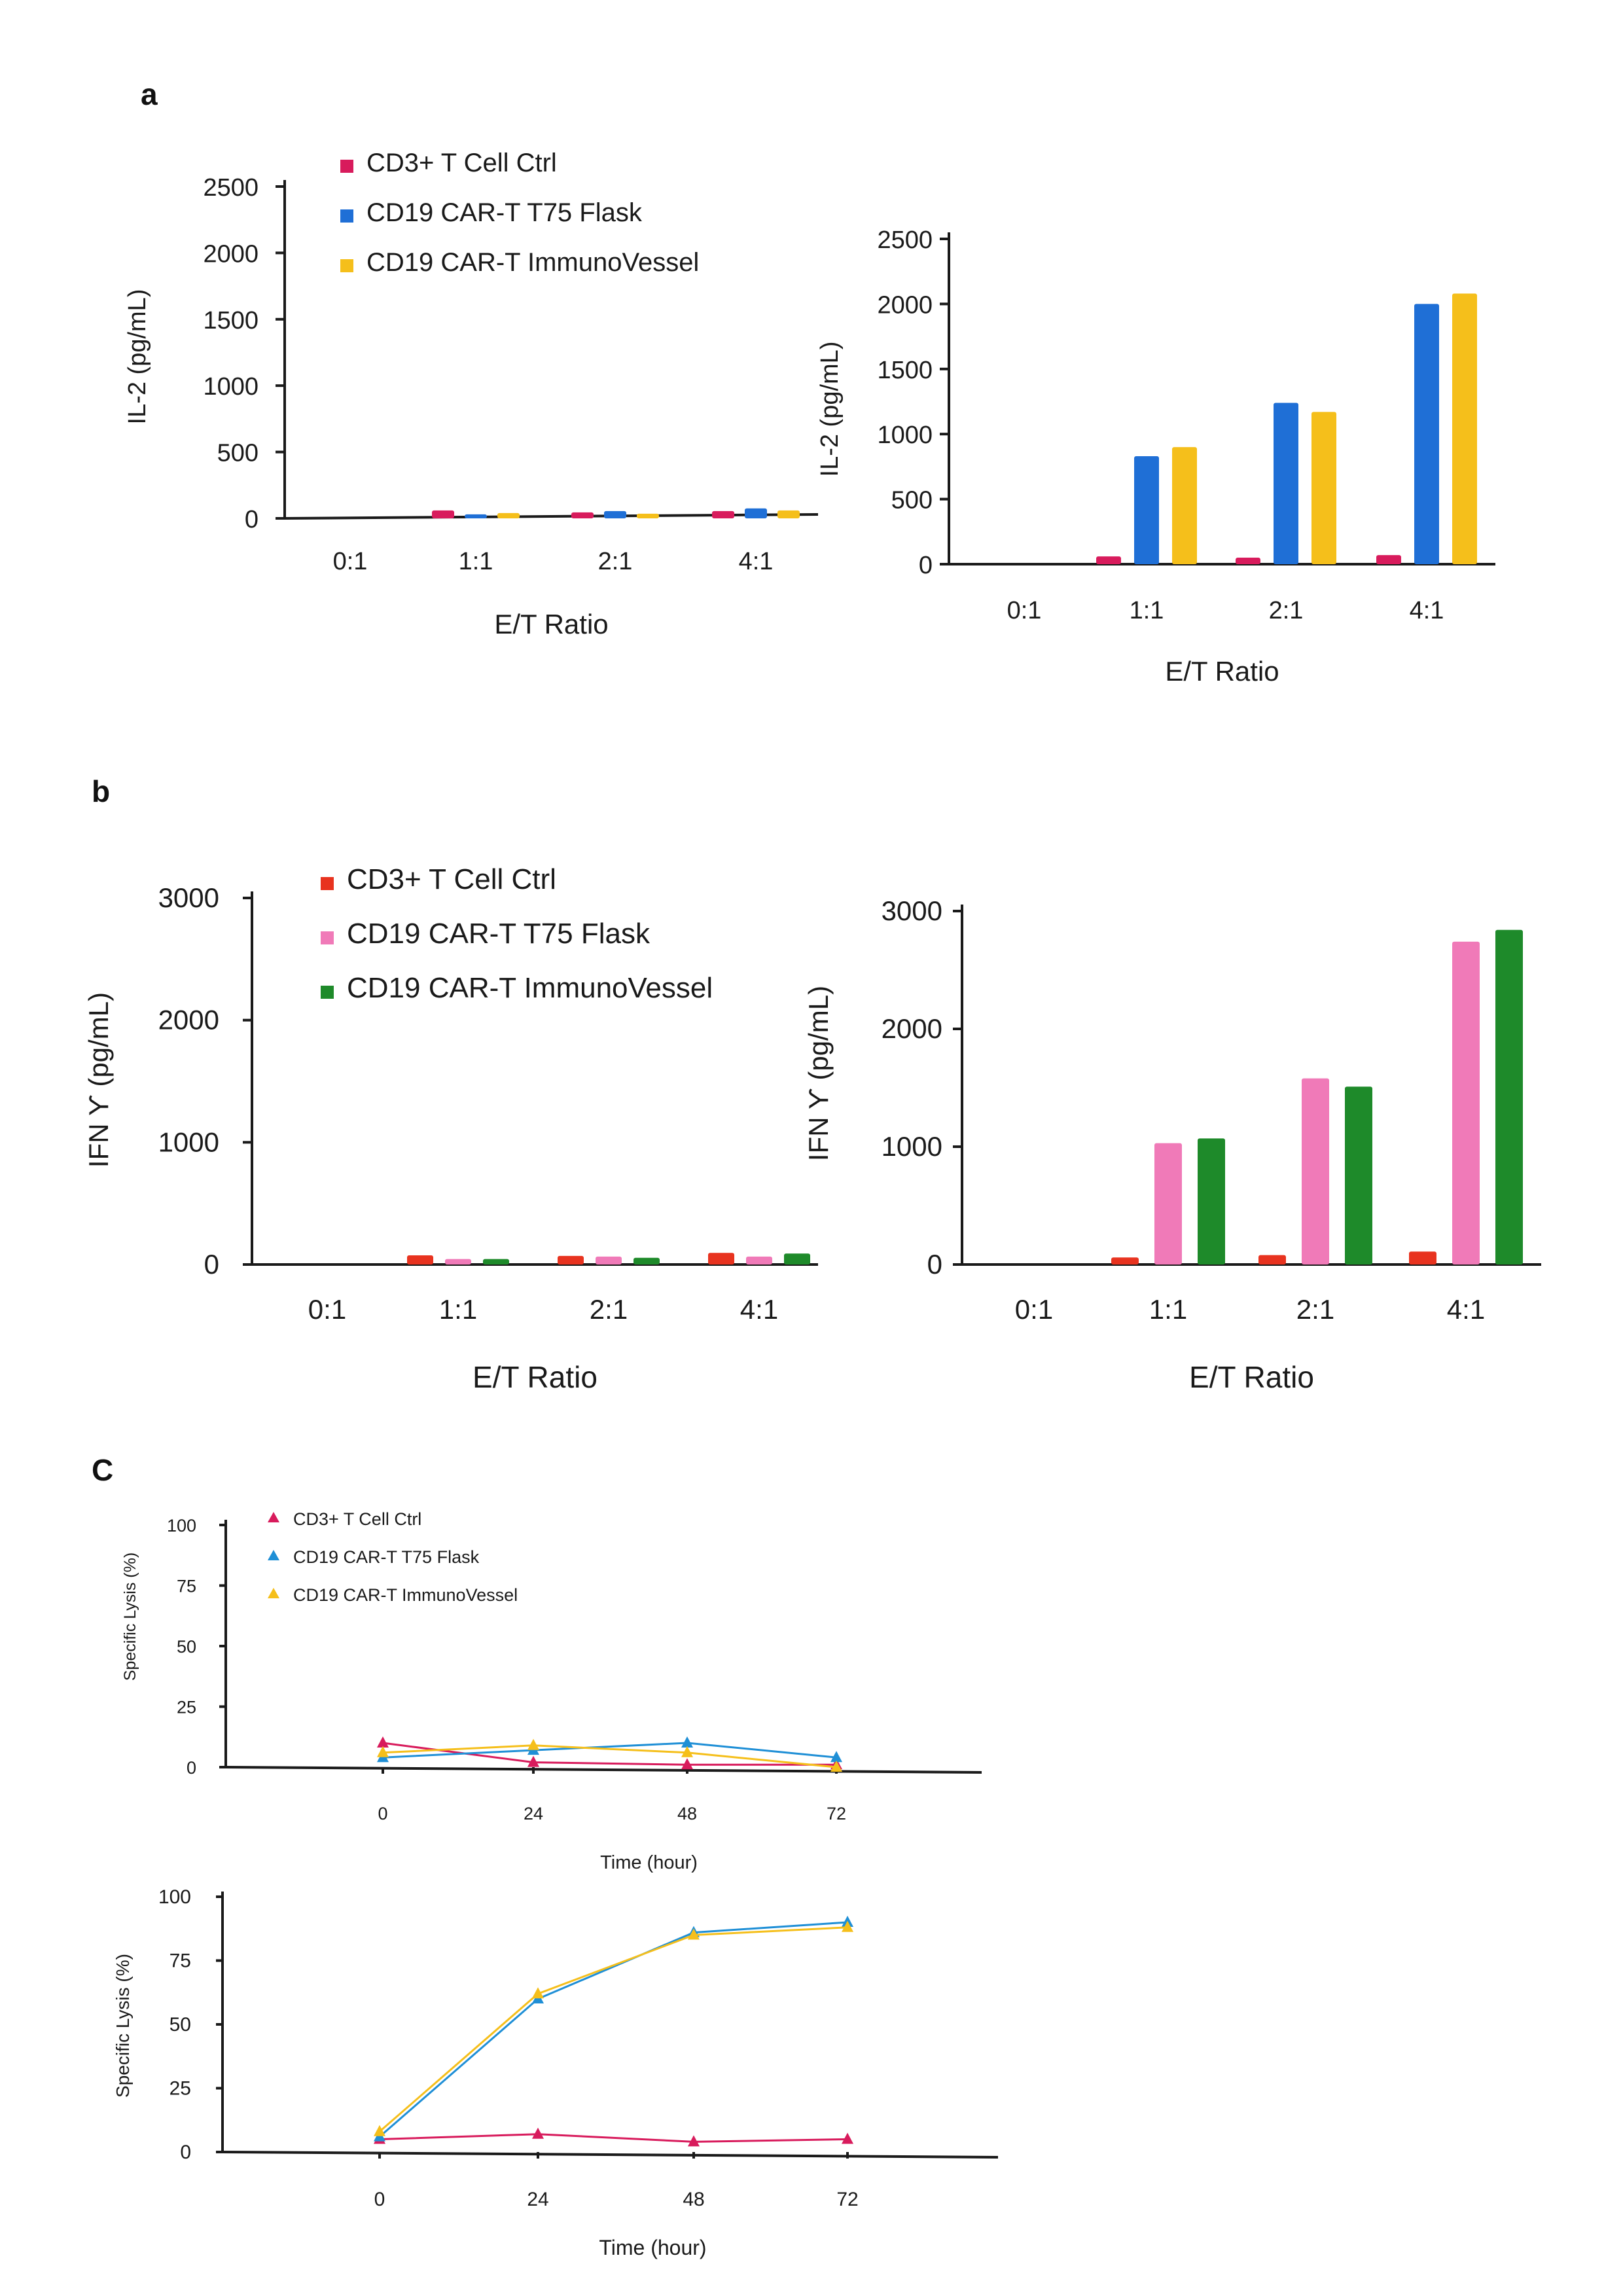 This screenshot has height=2296, width=1623. I want to click on y-tick-label: 100, so click(174, 1897).